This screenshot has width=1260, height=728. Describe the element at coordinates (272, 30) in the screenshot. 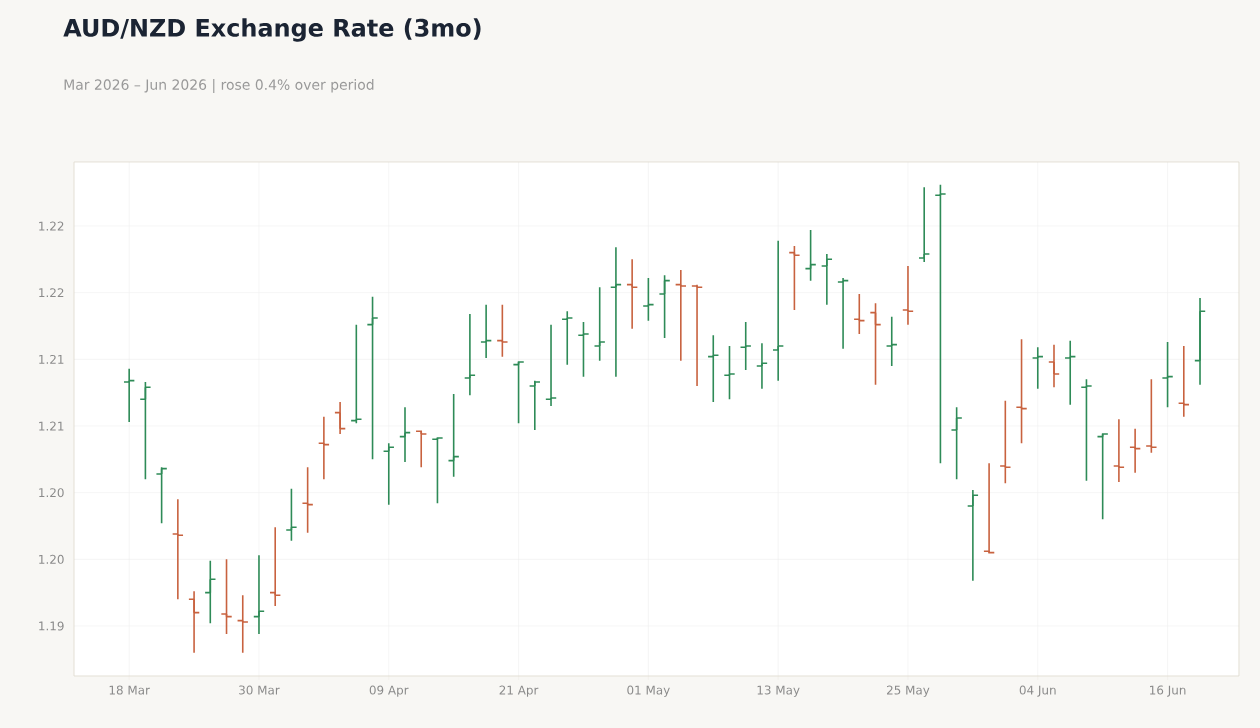

I see `chart-title: AUD/NZD Exchange Rate (3mo)` at that location.